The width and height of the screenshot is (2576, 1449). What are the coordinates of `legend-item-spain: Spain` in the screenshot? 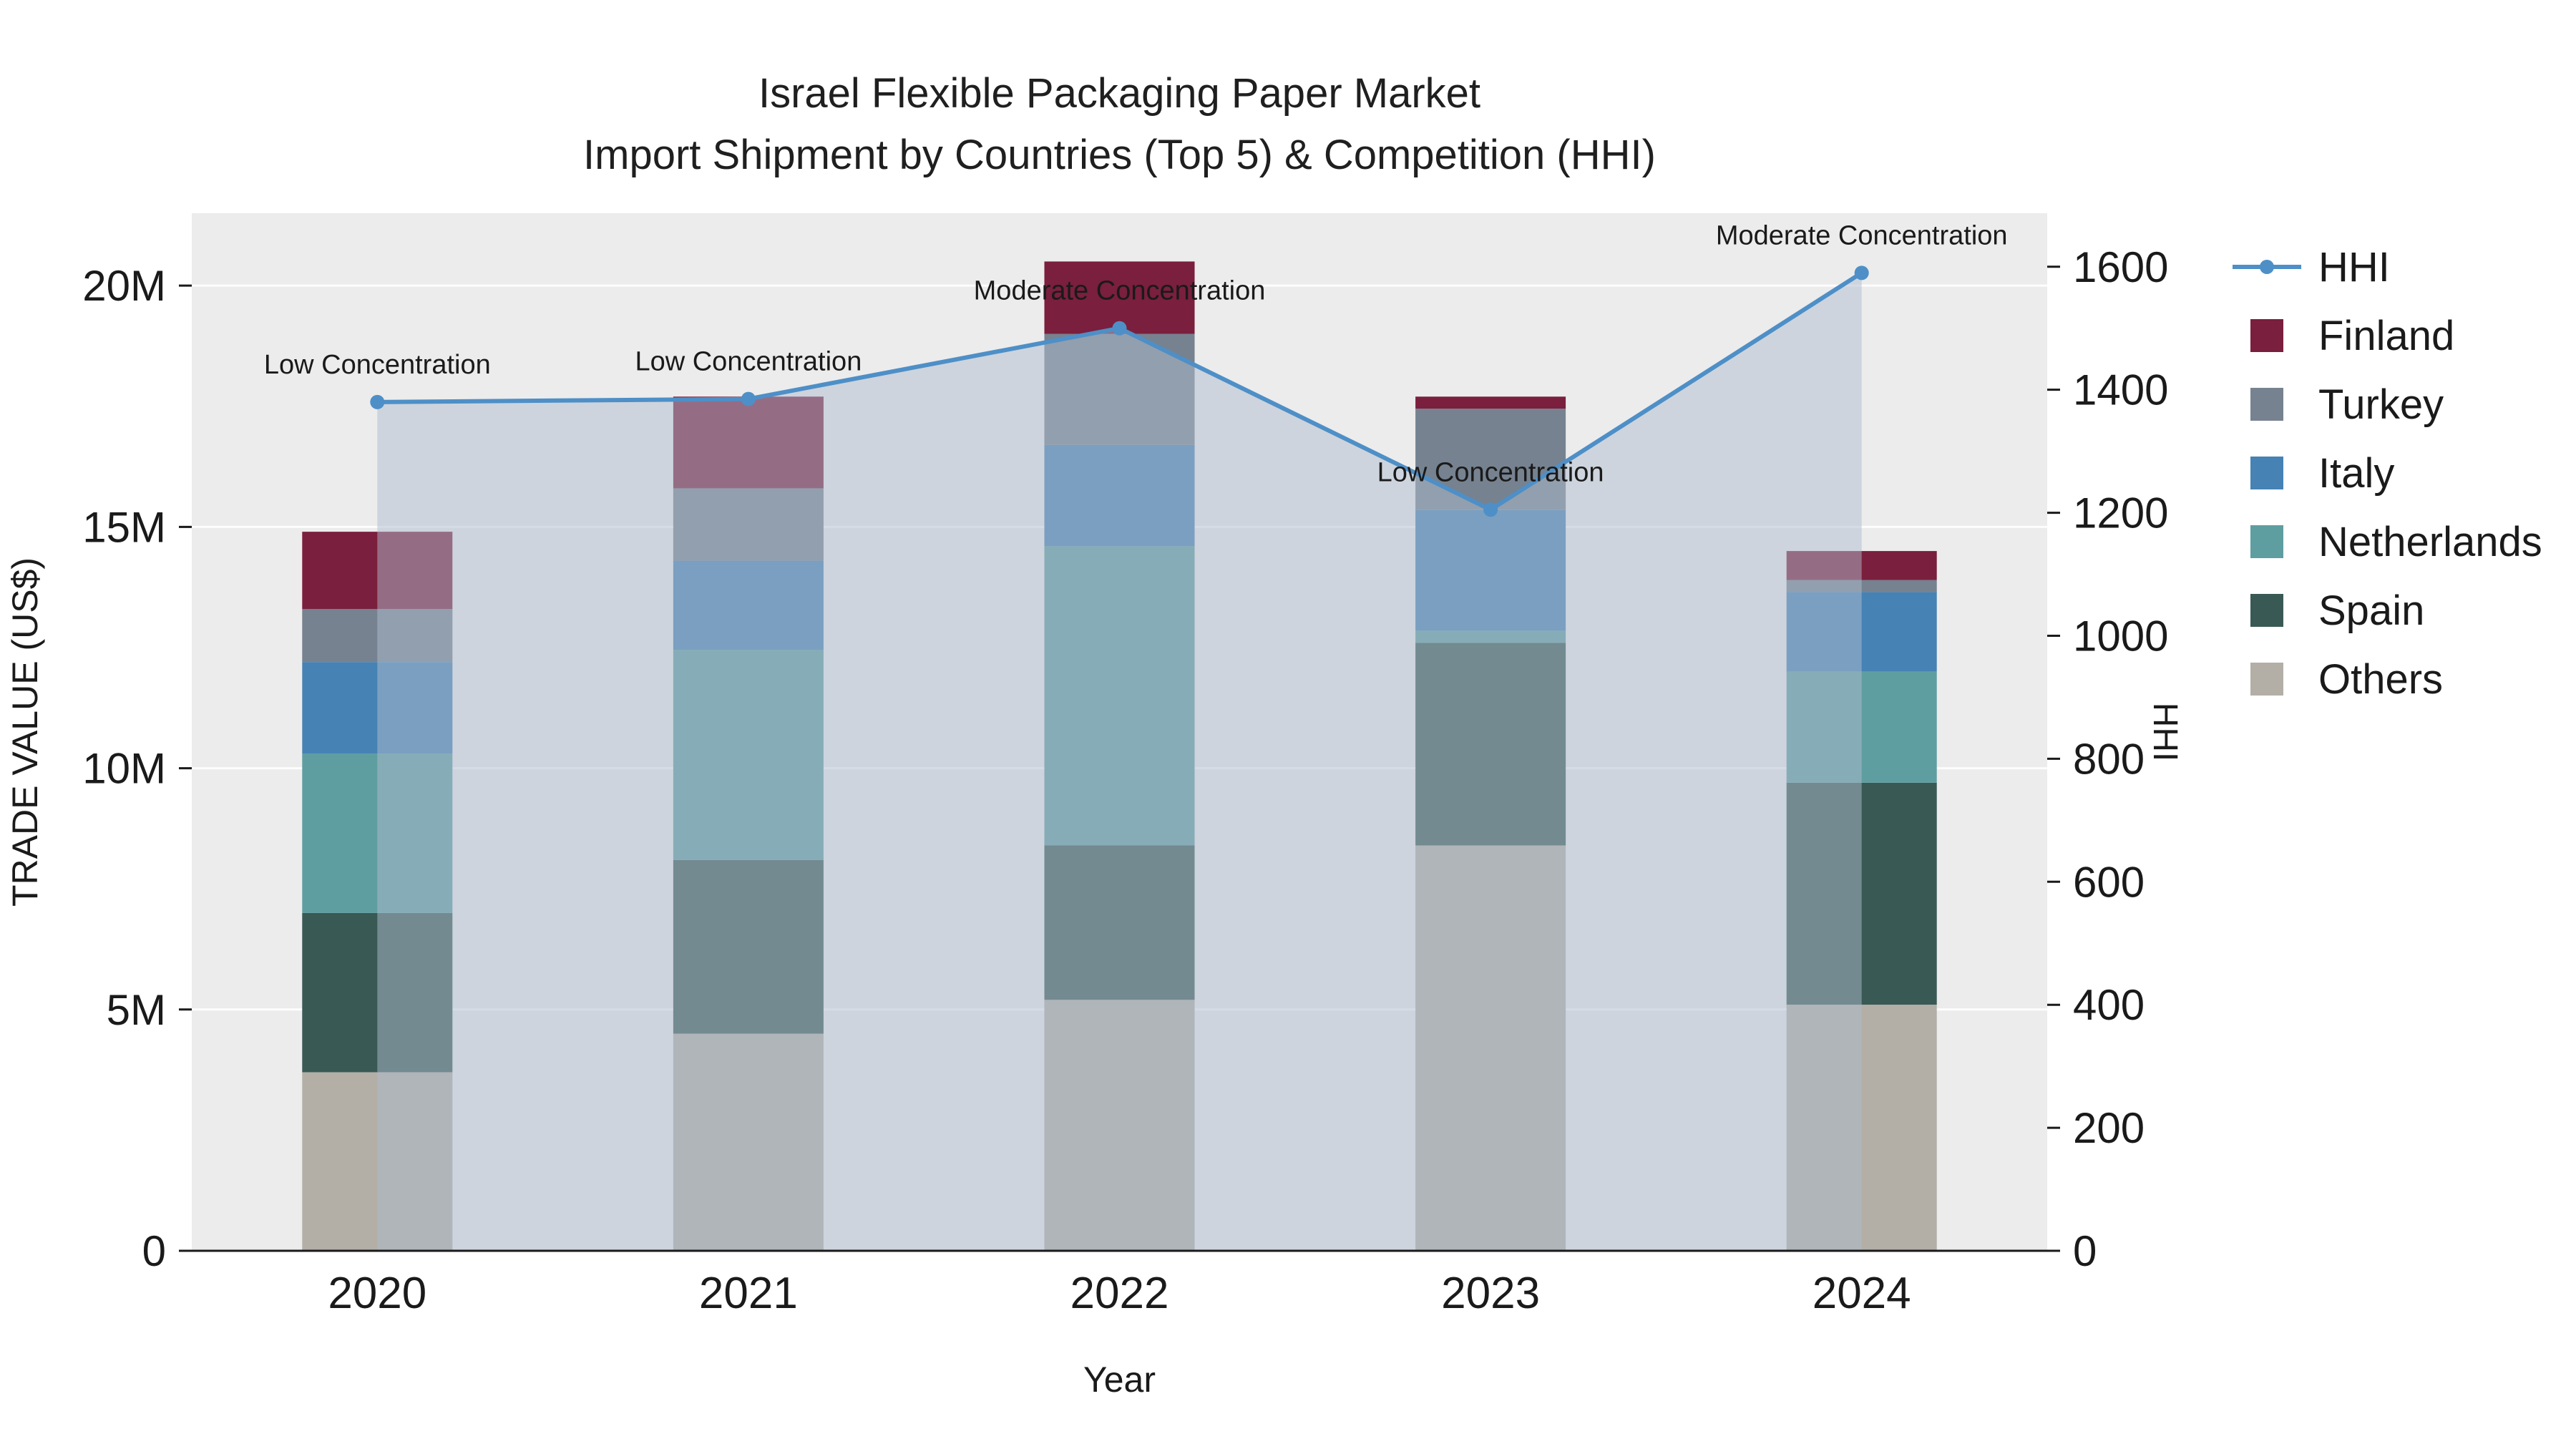 It's located at (2386, 610).